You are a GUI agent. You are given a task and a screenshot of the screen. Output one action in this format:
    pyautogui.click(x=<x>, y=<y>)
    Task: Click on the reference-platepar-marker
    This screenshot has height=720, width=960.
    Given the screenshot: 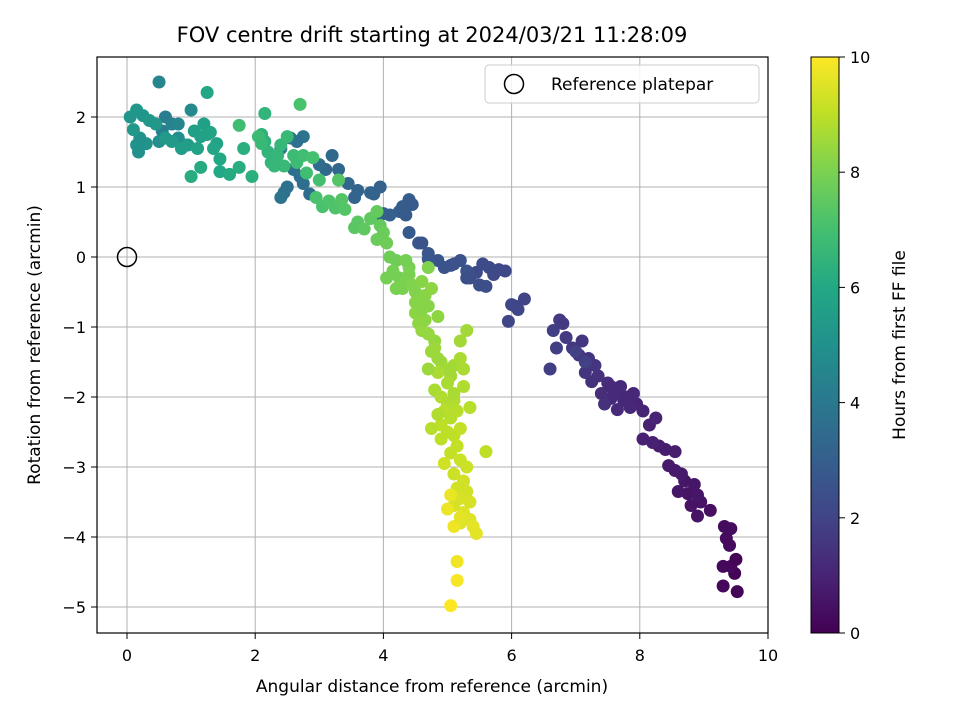 What is the action you would take?
    pyautogui.click(x=127, y=257)
    